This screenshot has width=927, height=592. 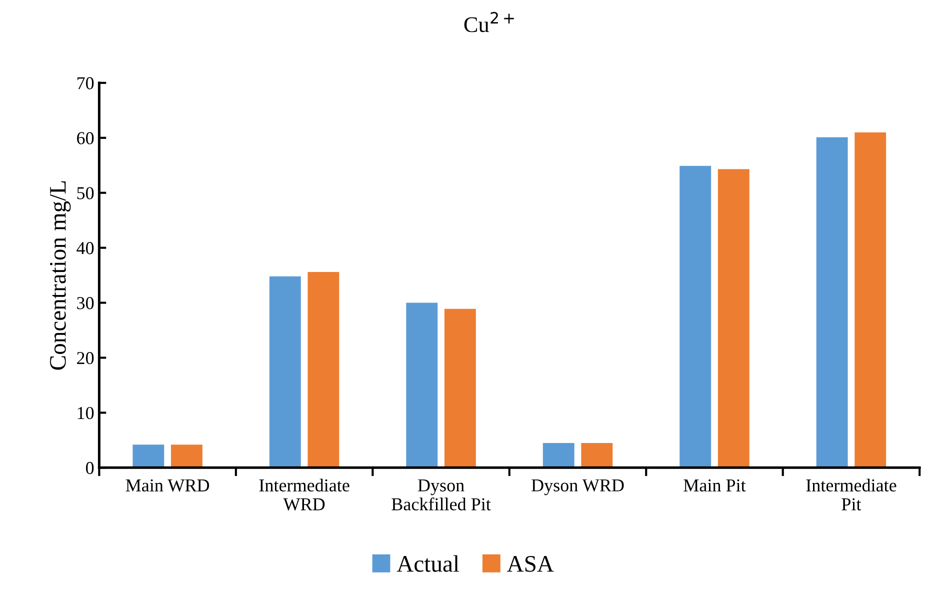 I want to click on y-tick-label: 40, so click(x=85, y=248).